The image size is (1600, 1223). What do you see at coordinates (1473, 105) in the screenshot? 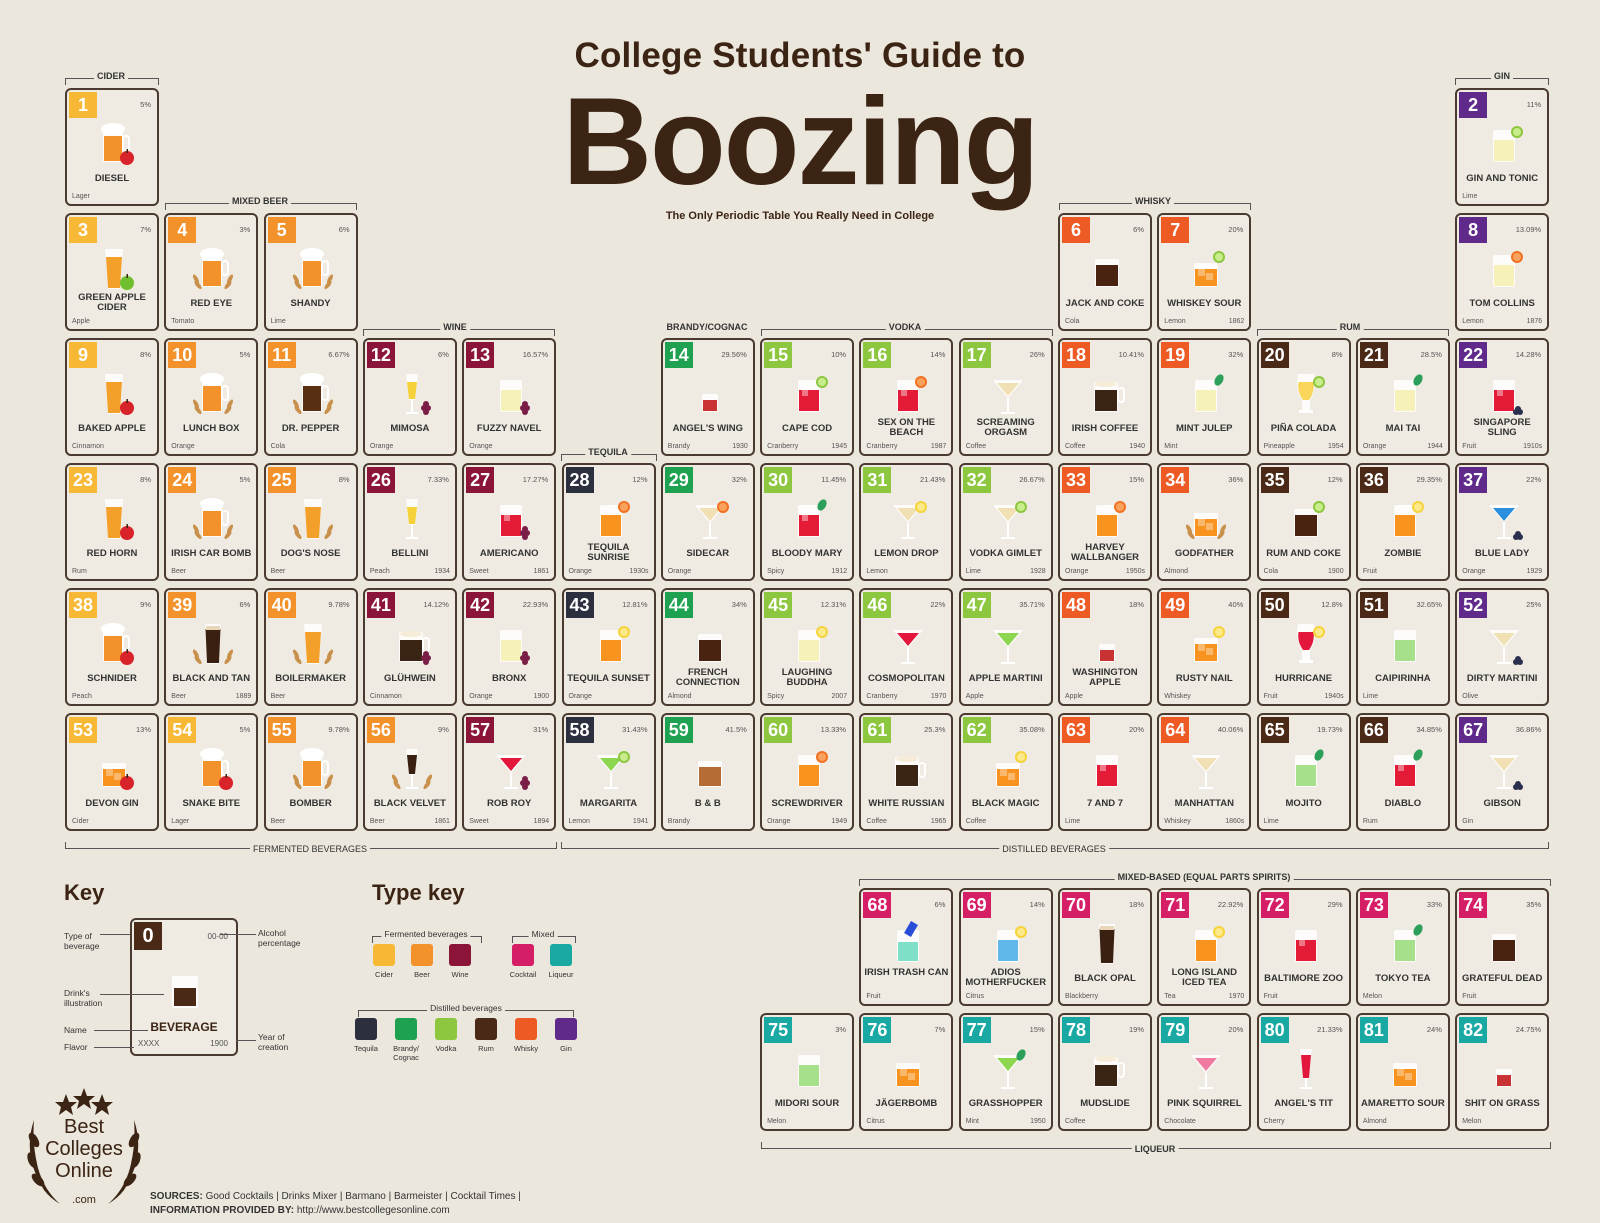
I see `element-number: 2` at bounding box center [1473, 105].